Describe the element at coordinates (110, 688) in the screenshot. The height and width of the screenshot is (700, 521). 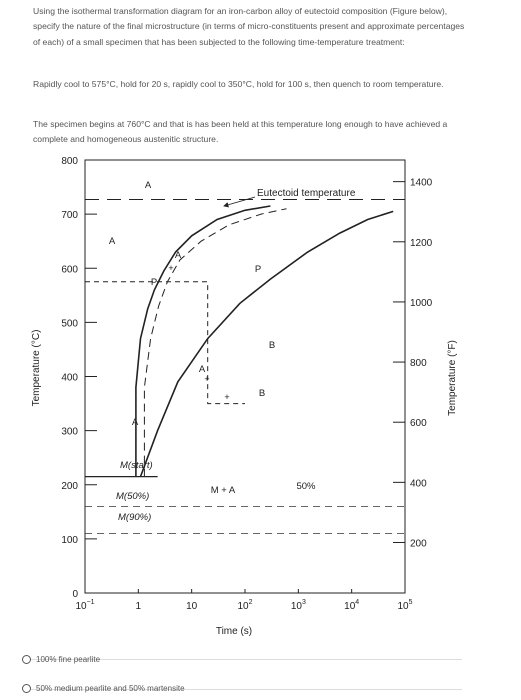
I see `answer-option-2-label: 50% medium pearlite and 50% martensite` at that location.